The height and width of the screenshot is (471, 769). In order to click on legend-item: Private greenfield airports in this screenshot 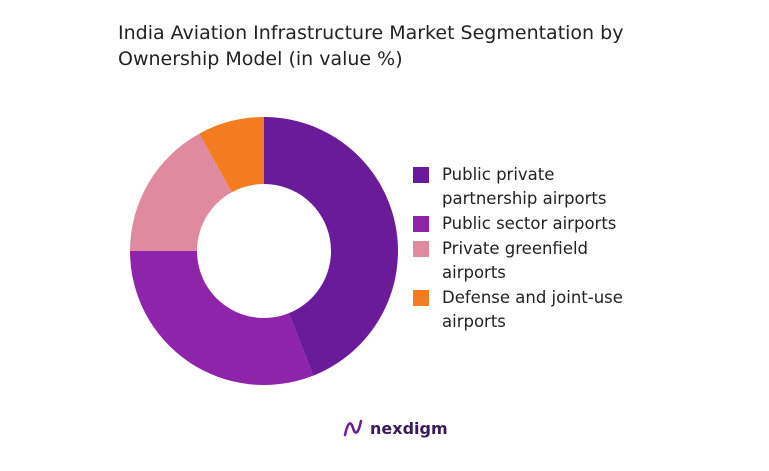, I will do `click(533, 261)`.